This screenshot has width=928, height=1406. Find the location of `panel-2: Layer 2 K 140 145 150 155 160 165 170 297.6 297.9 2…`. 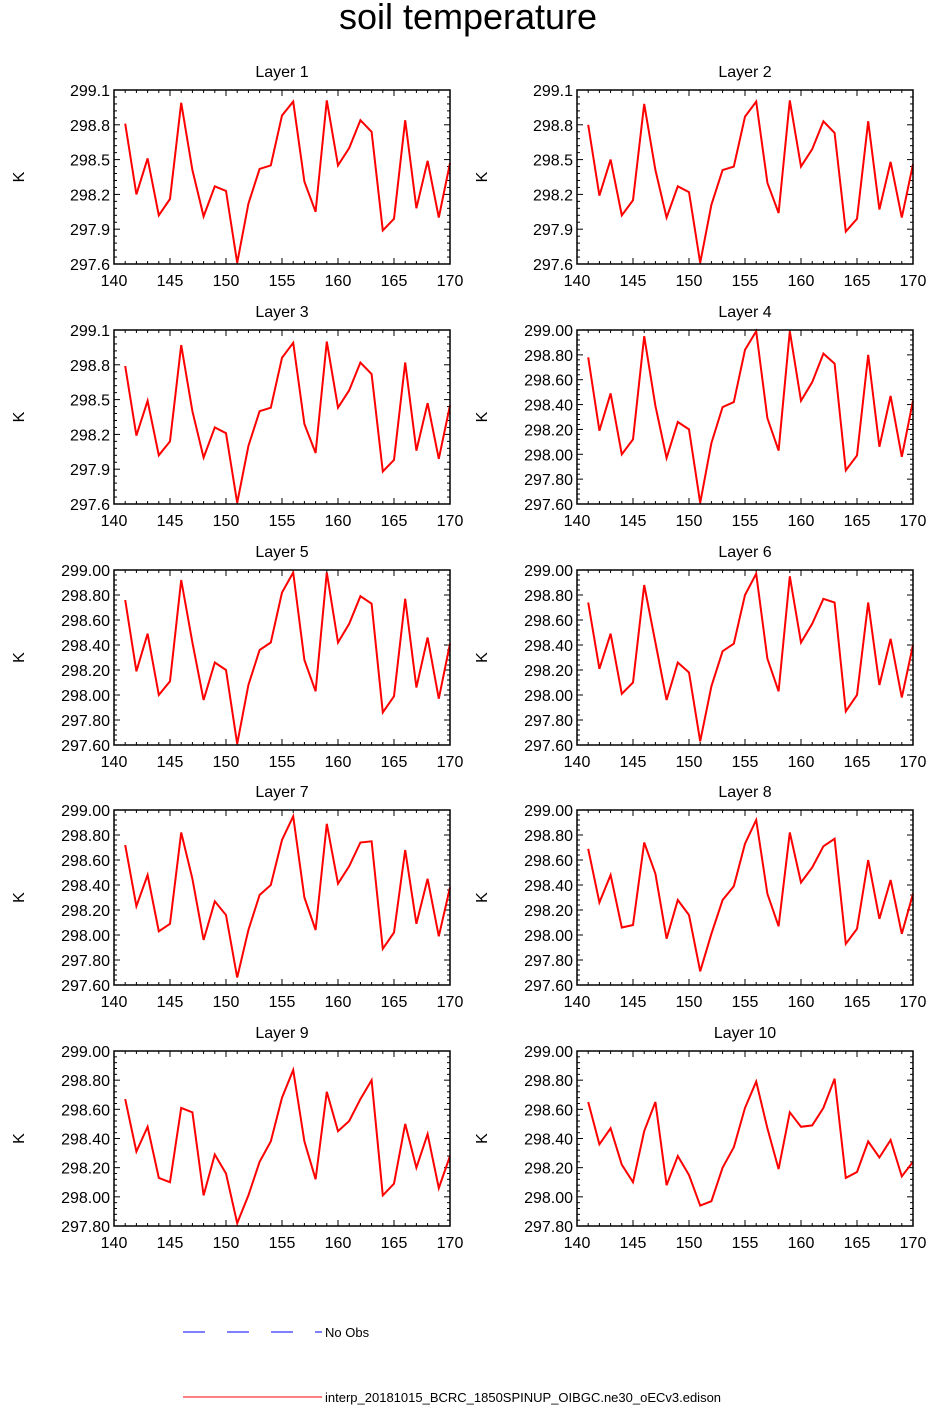

panel-2: Layer 2 K 140 145 150 155 160 165 170 297.6 297.9 2… is located at coordinates (700, 177).